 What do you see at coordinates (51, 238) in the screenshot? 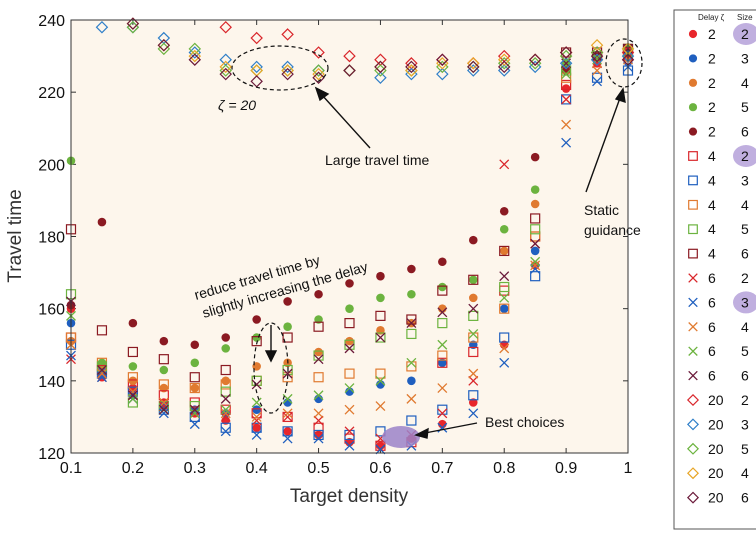
I see `y-tick-label: 180` at bounding box center [51, 238].